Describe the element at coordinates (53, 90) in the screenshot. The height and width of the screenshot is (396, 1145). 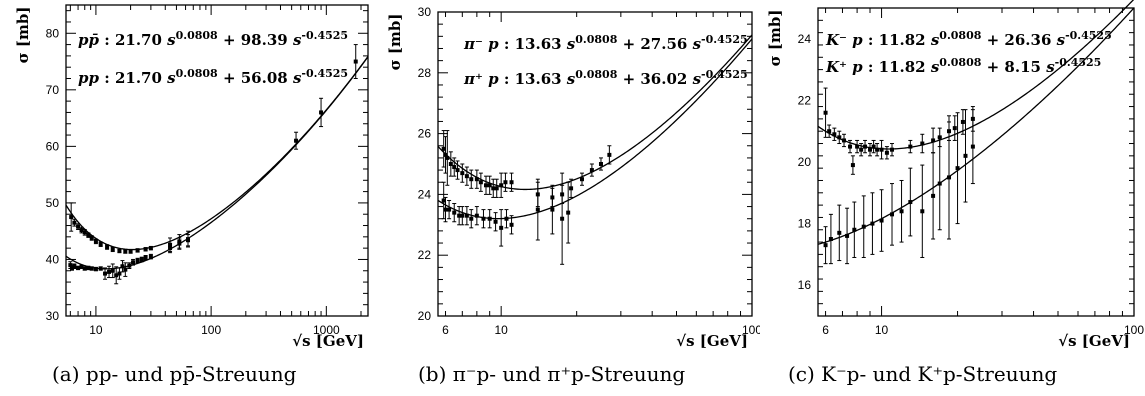
I see `y-tick-label: 70` at that location.